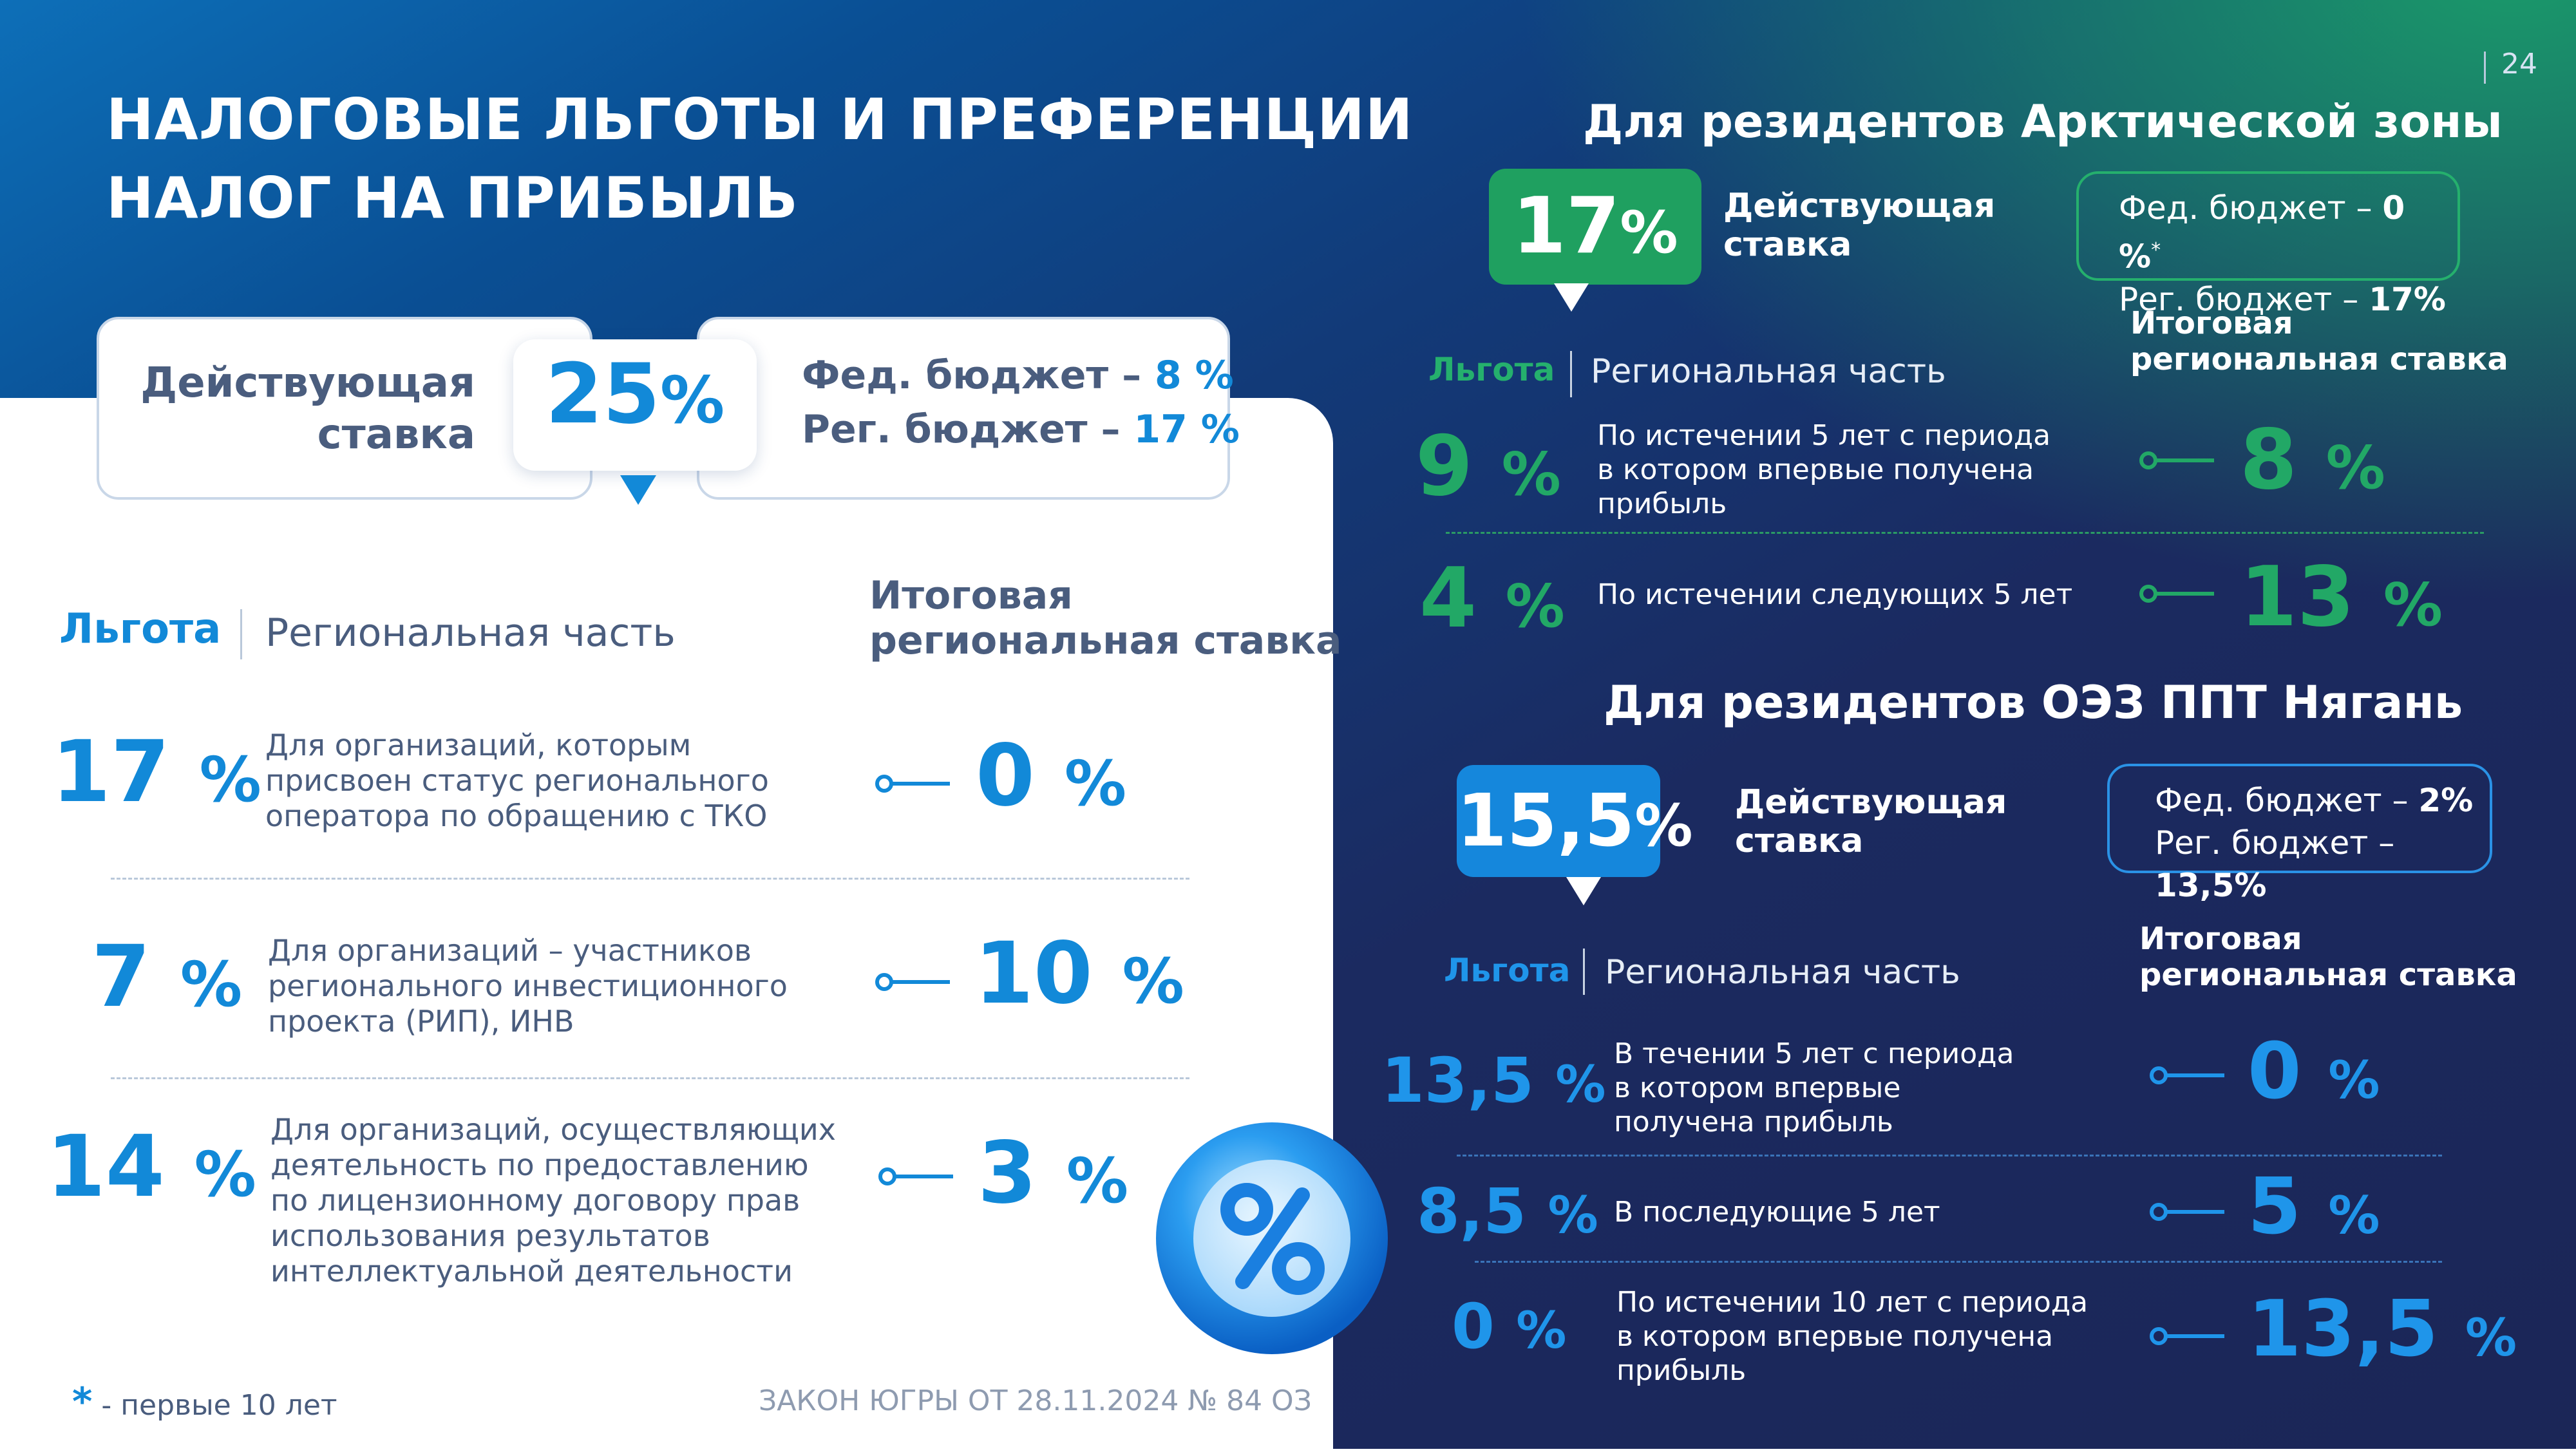 The width and height of the screenshot is (2576, 1454). I want to click on left-row-1-total: 0 %, so click(1051, 776).